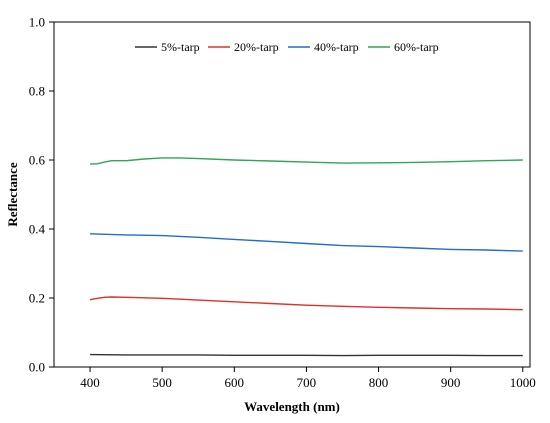 This screenshot has height=423, width=550. I want to click on x-tick-label: 500, so click(162, 382).